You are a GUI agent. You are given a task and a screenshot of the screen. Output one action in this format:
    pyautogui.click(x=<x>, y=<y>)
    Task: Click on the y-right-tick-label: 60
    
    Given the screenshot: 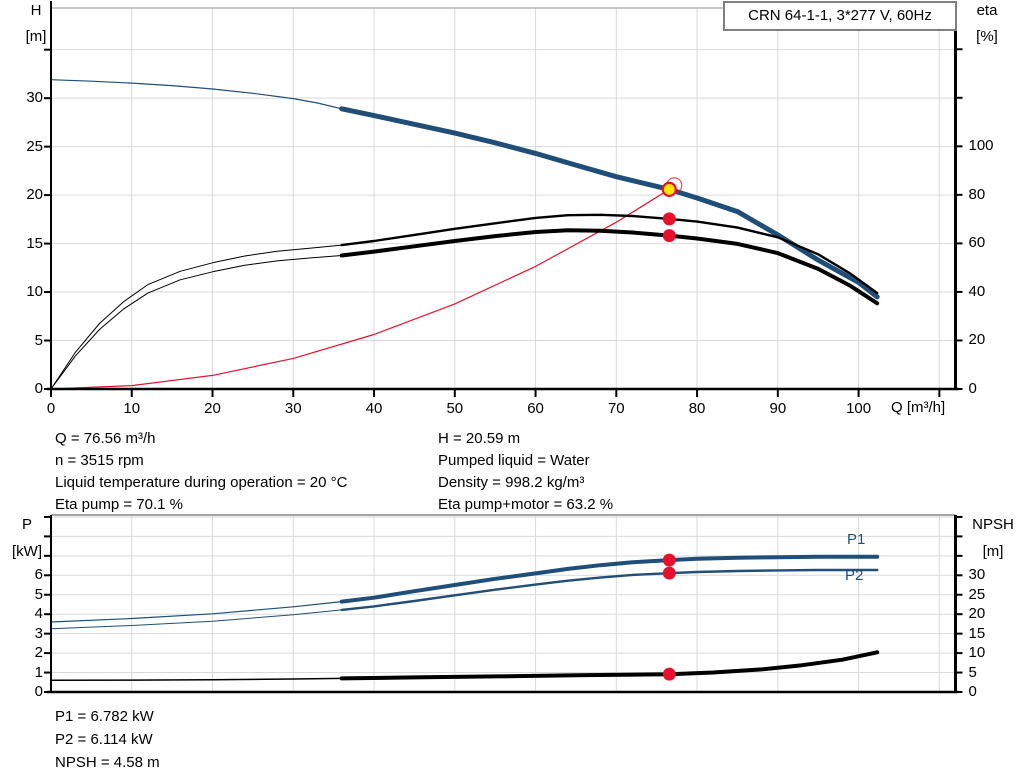 What is the action you would take?
    pyautogui.click(x=977, y=243)
    